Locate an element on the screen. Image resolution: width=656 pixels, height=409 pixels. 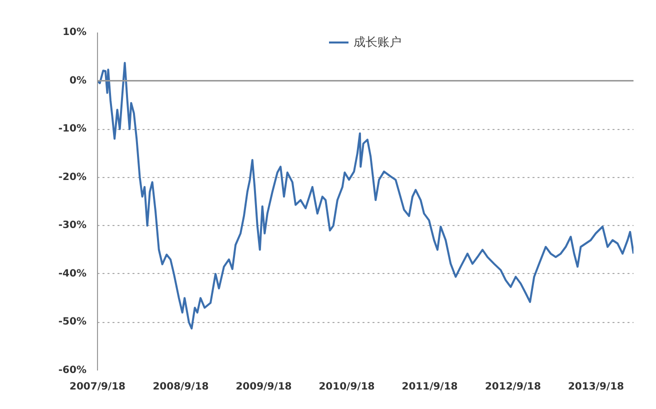
x-tick-label: 2008/9/18 is located at coordinates (180, 387).